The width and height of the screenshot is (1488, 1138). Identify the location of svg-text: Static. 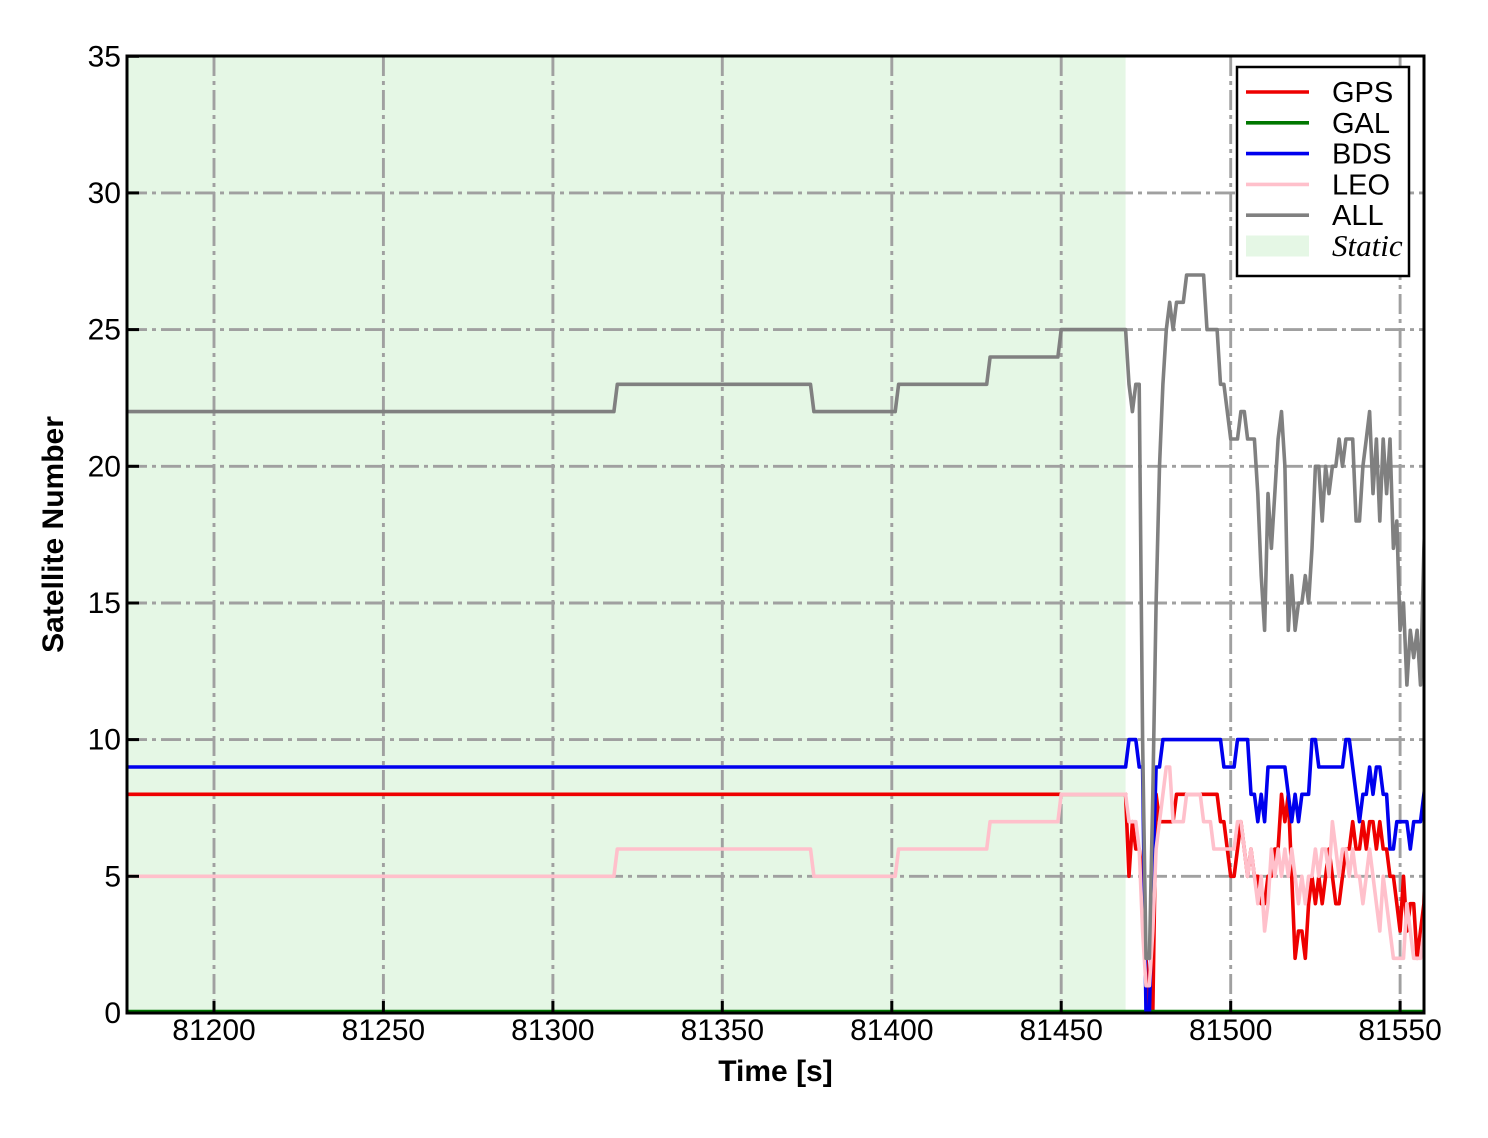
(1367, 245).